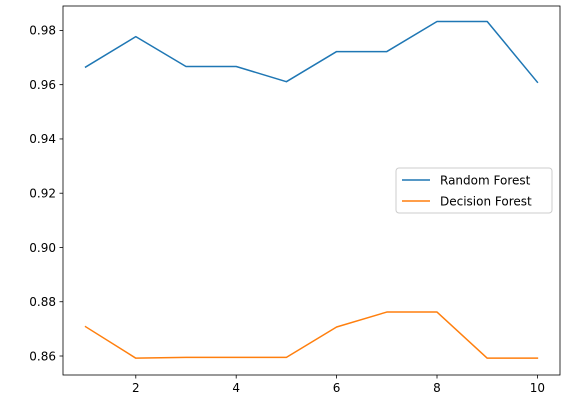 Image resolution: width=588 pixels, height=405 pixels. What do you see at coordinates (42, 194) in the screenshot?
I see `y-tick-label: 0.92` at bounding box center [42, 194].